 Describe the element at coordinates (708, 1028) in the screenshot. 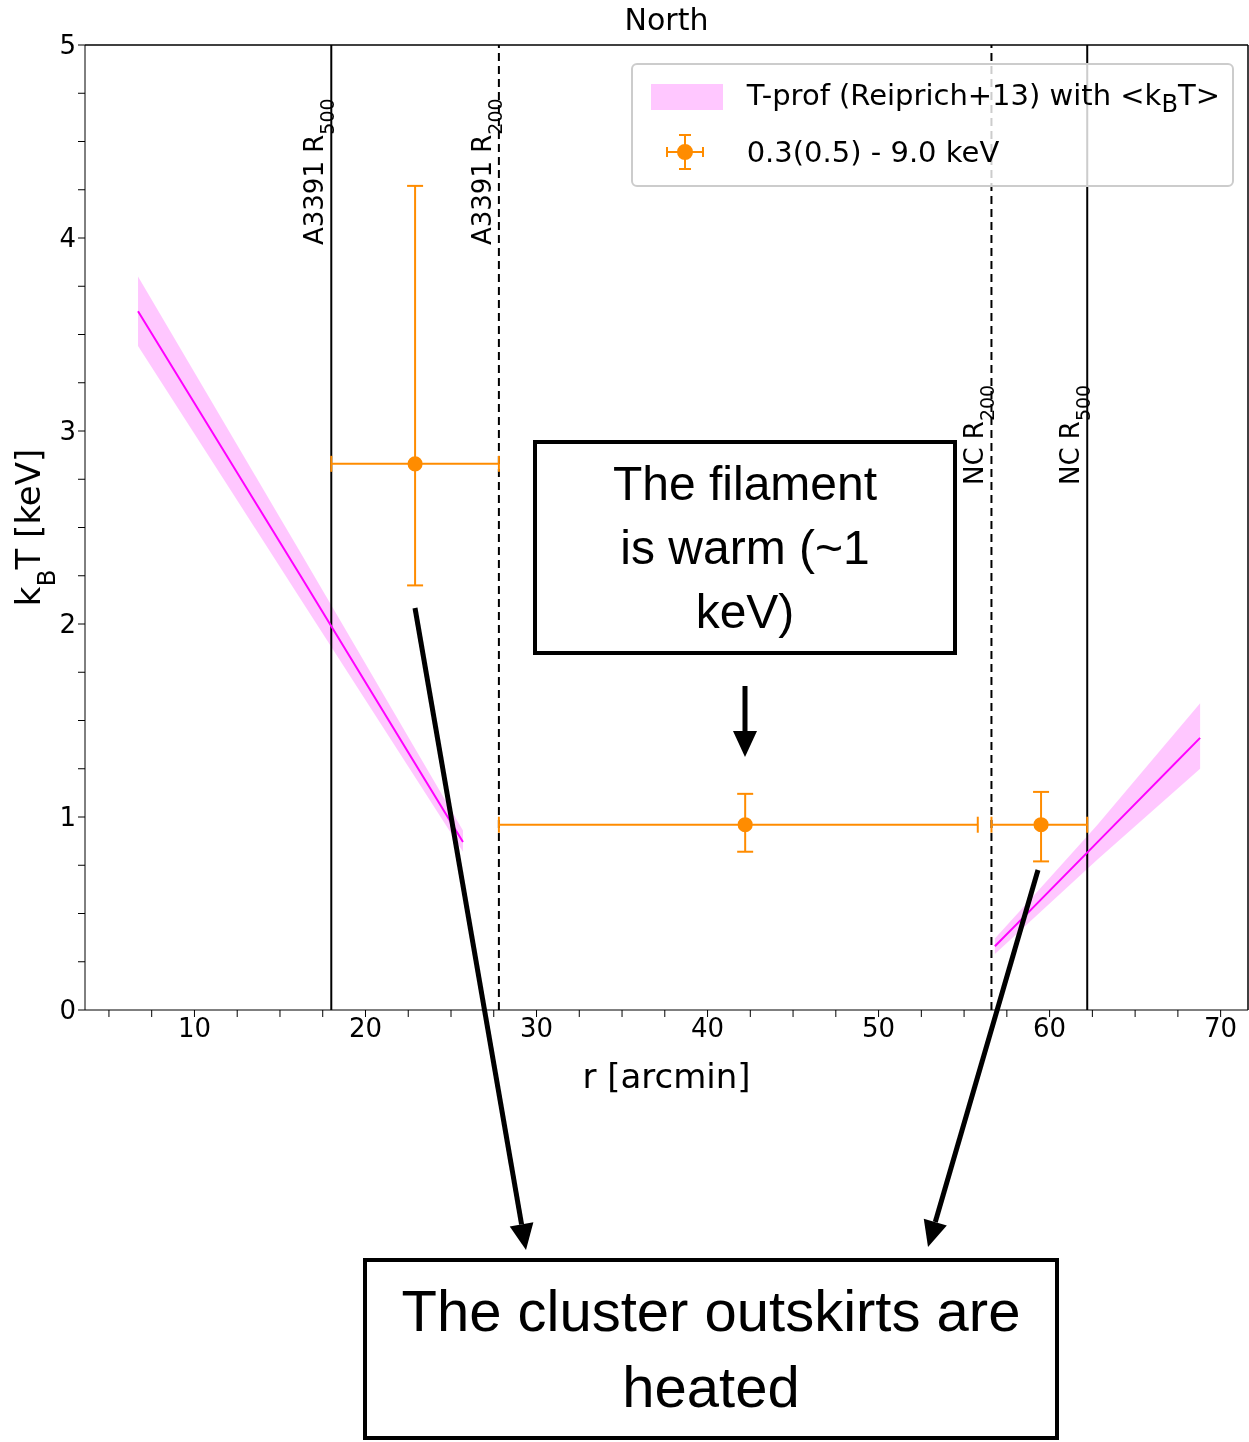

I see `x-tick-label: 40` at that location.